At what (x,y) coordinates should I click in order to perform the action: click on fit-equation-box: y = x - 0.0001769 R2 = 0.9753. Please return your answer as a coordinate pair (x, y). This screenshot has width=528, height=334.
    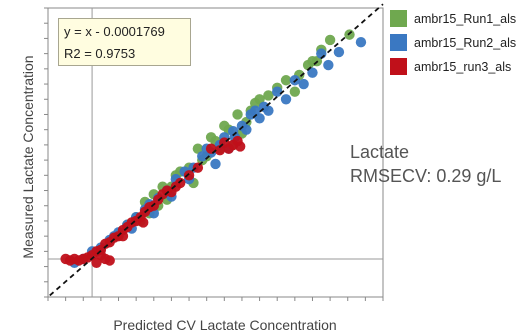
    Looking at the image, I should click on (124, 42).